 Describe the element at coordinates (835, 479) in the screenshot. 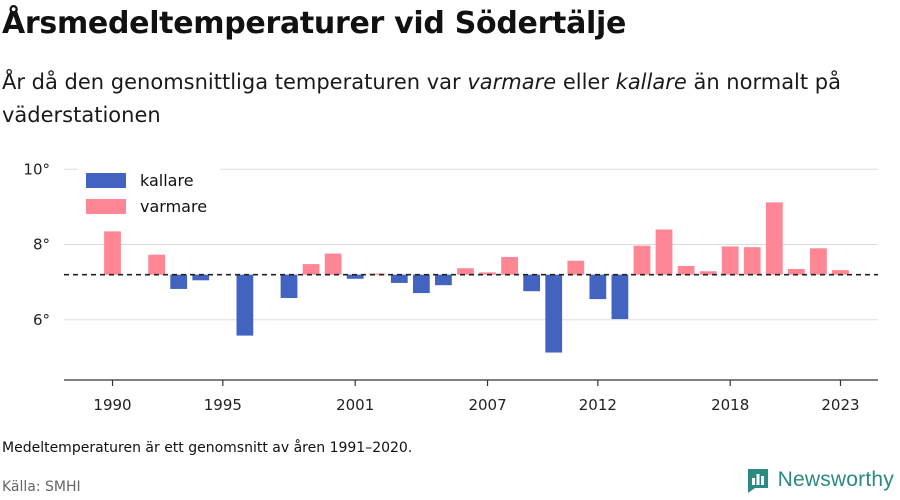

I see `brand-name: Newsworthy` at that location.